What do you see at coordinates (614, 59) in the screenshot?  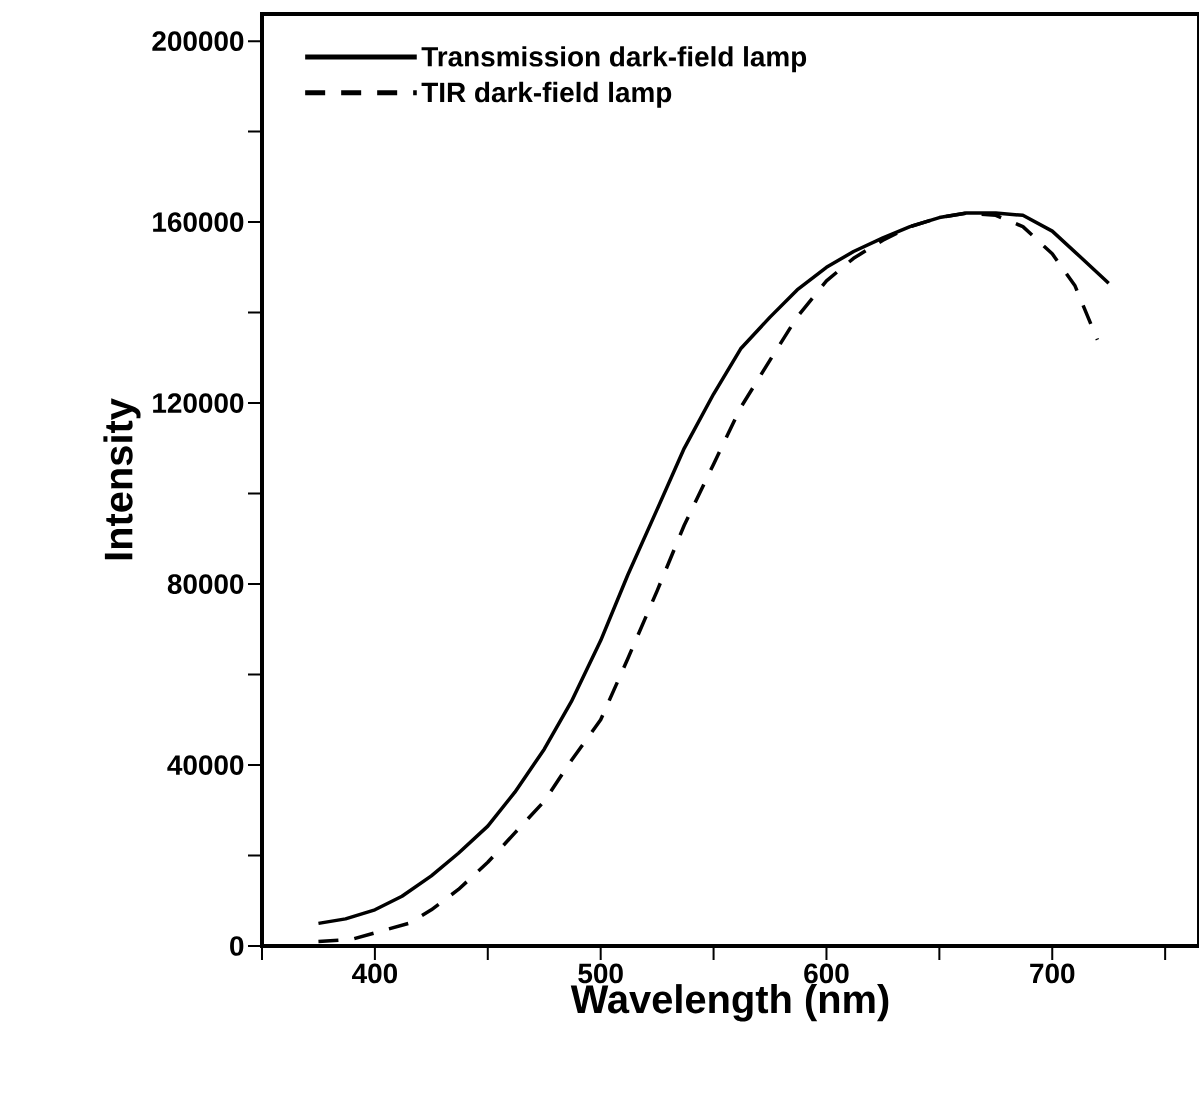 I see `legend-label: Transmission dark-field lamp` at bounding box center [614, 59].